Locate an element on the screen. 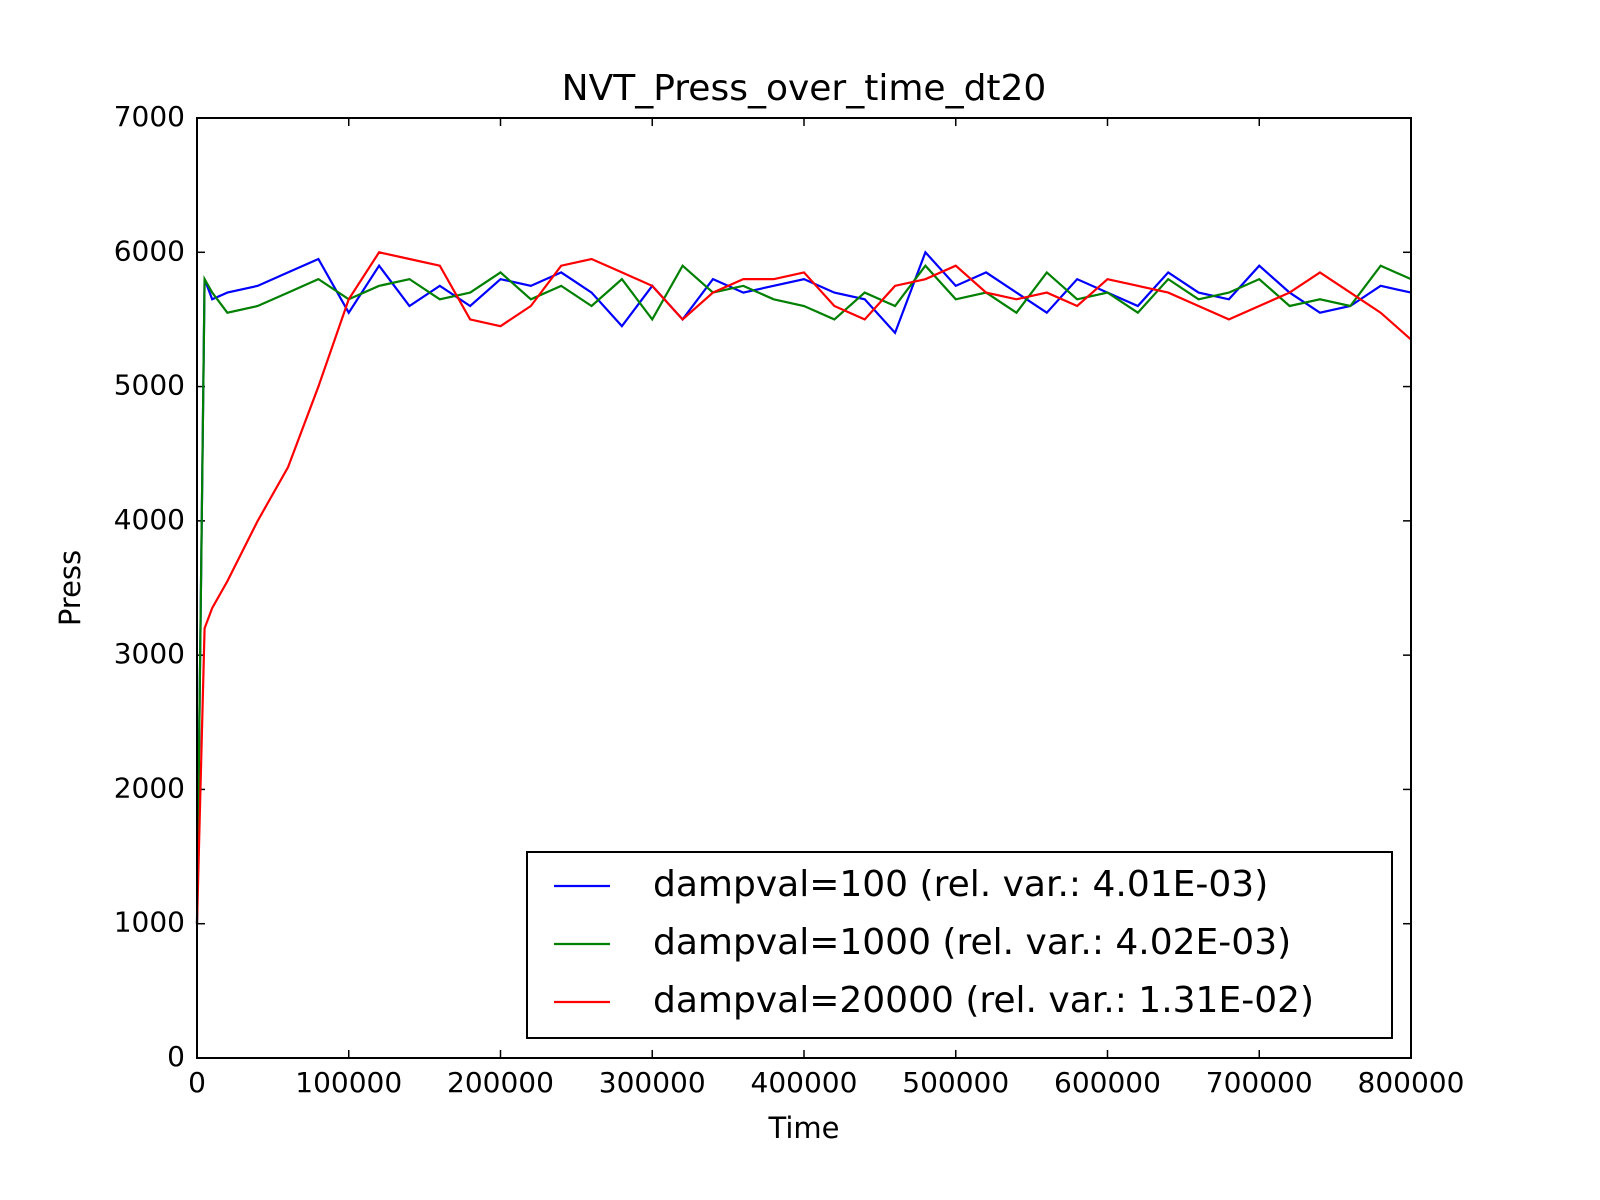 Image resolution: width=1600 pixels, height=1200 pixels. x-tick-label: 400000 is located at coordinates (804, 1082).